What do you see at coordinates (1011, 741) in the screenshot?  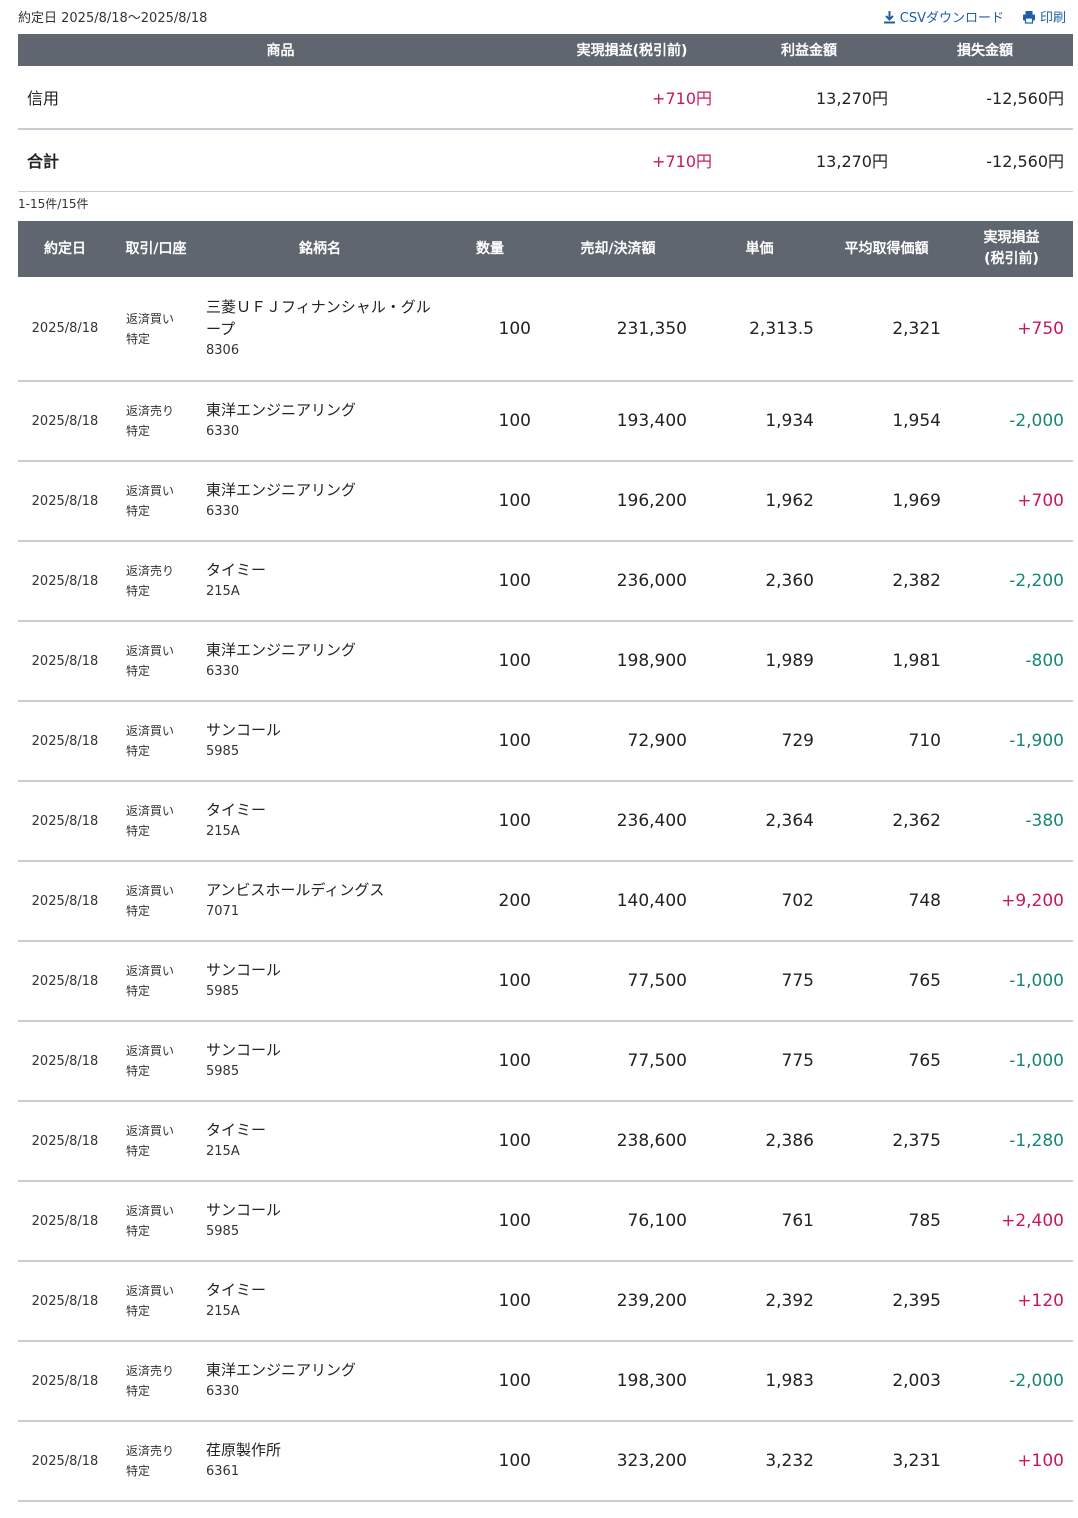 I see `realized-pl: -1,900` at bounding box center [1011, 741].